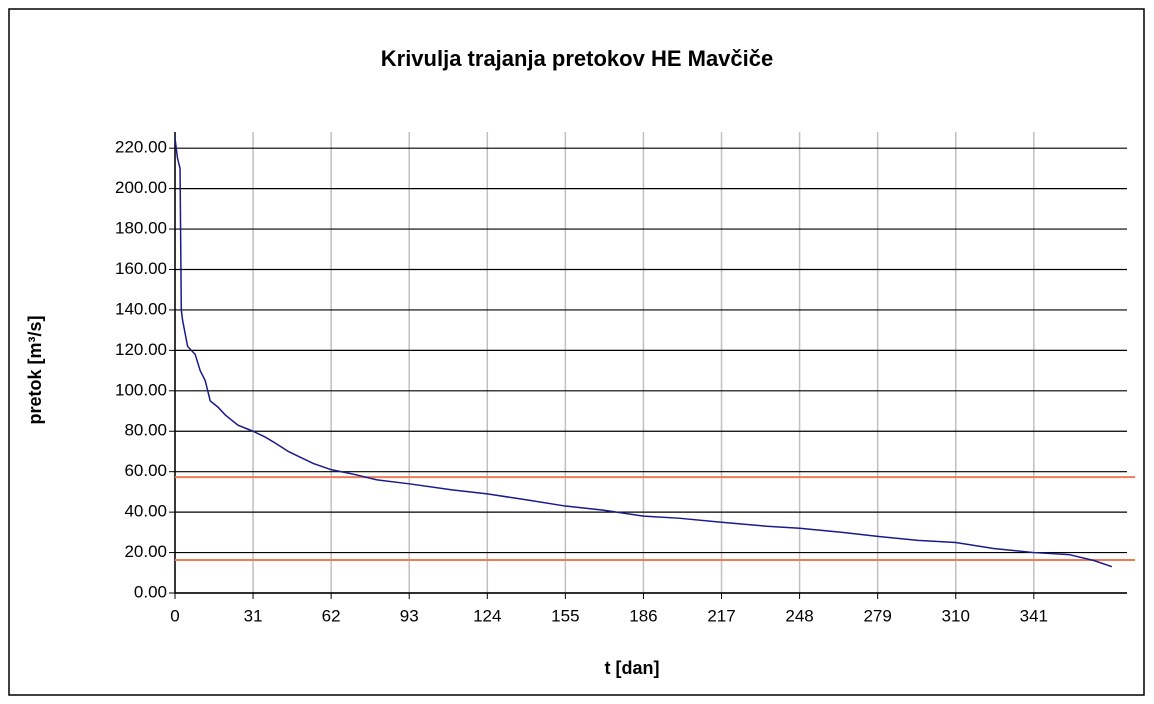  Describe the element at coordinates (253, 615) in the screenshot. I see `x-tick-label: 31` at that location.